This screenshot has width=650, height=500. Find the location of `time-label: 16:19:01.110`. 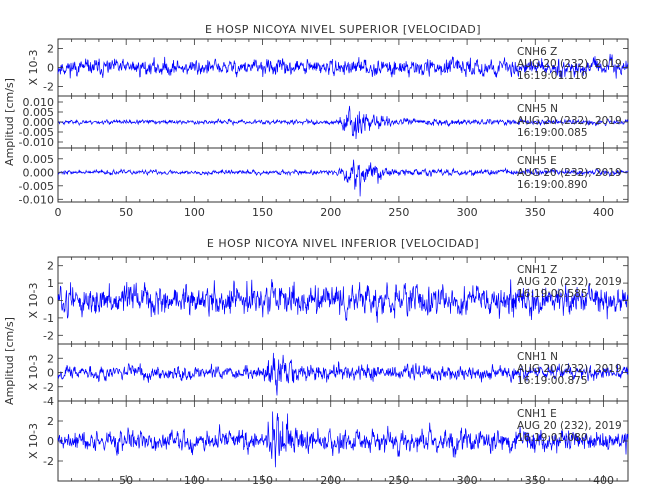

time-label: 16:19:01.110 is located at coordinates (552, 76).